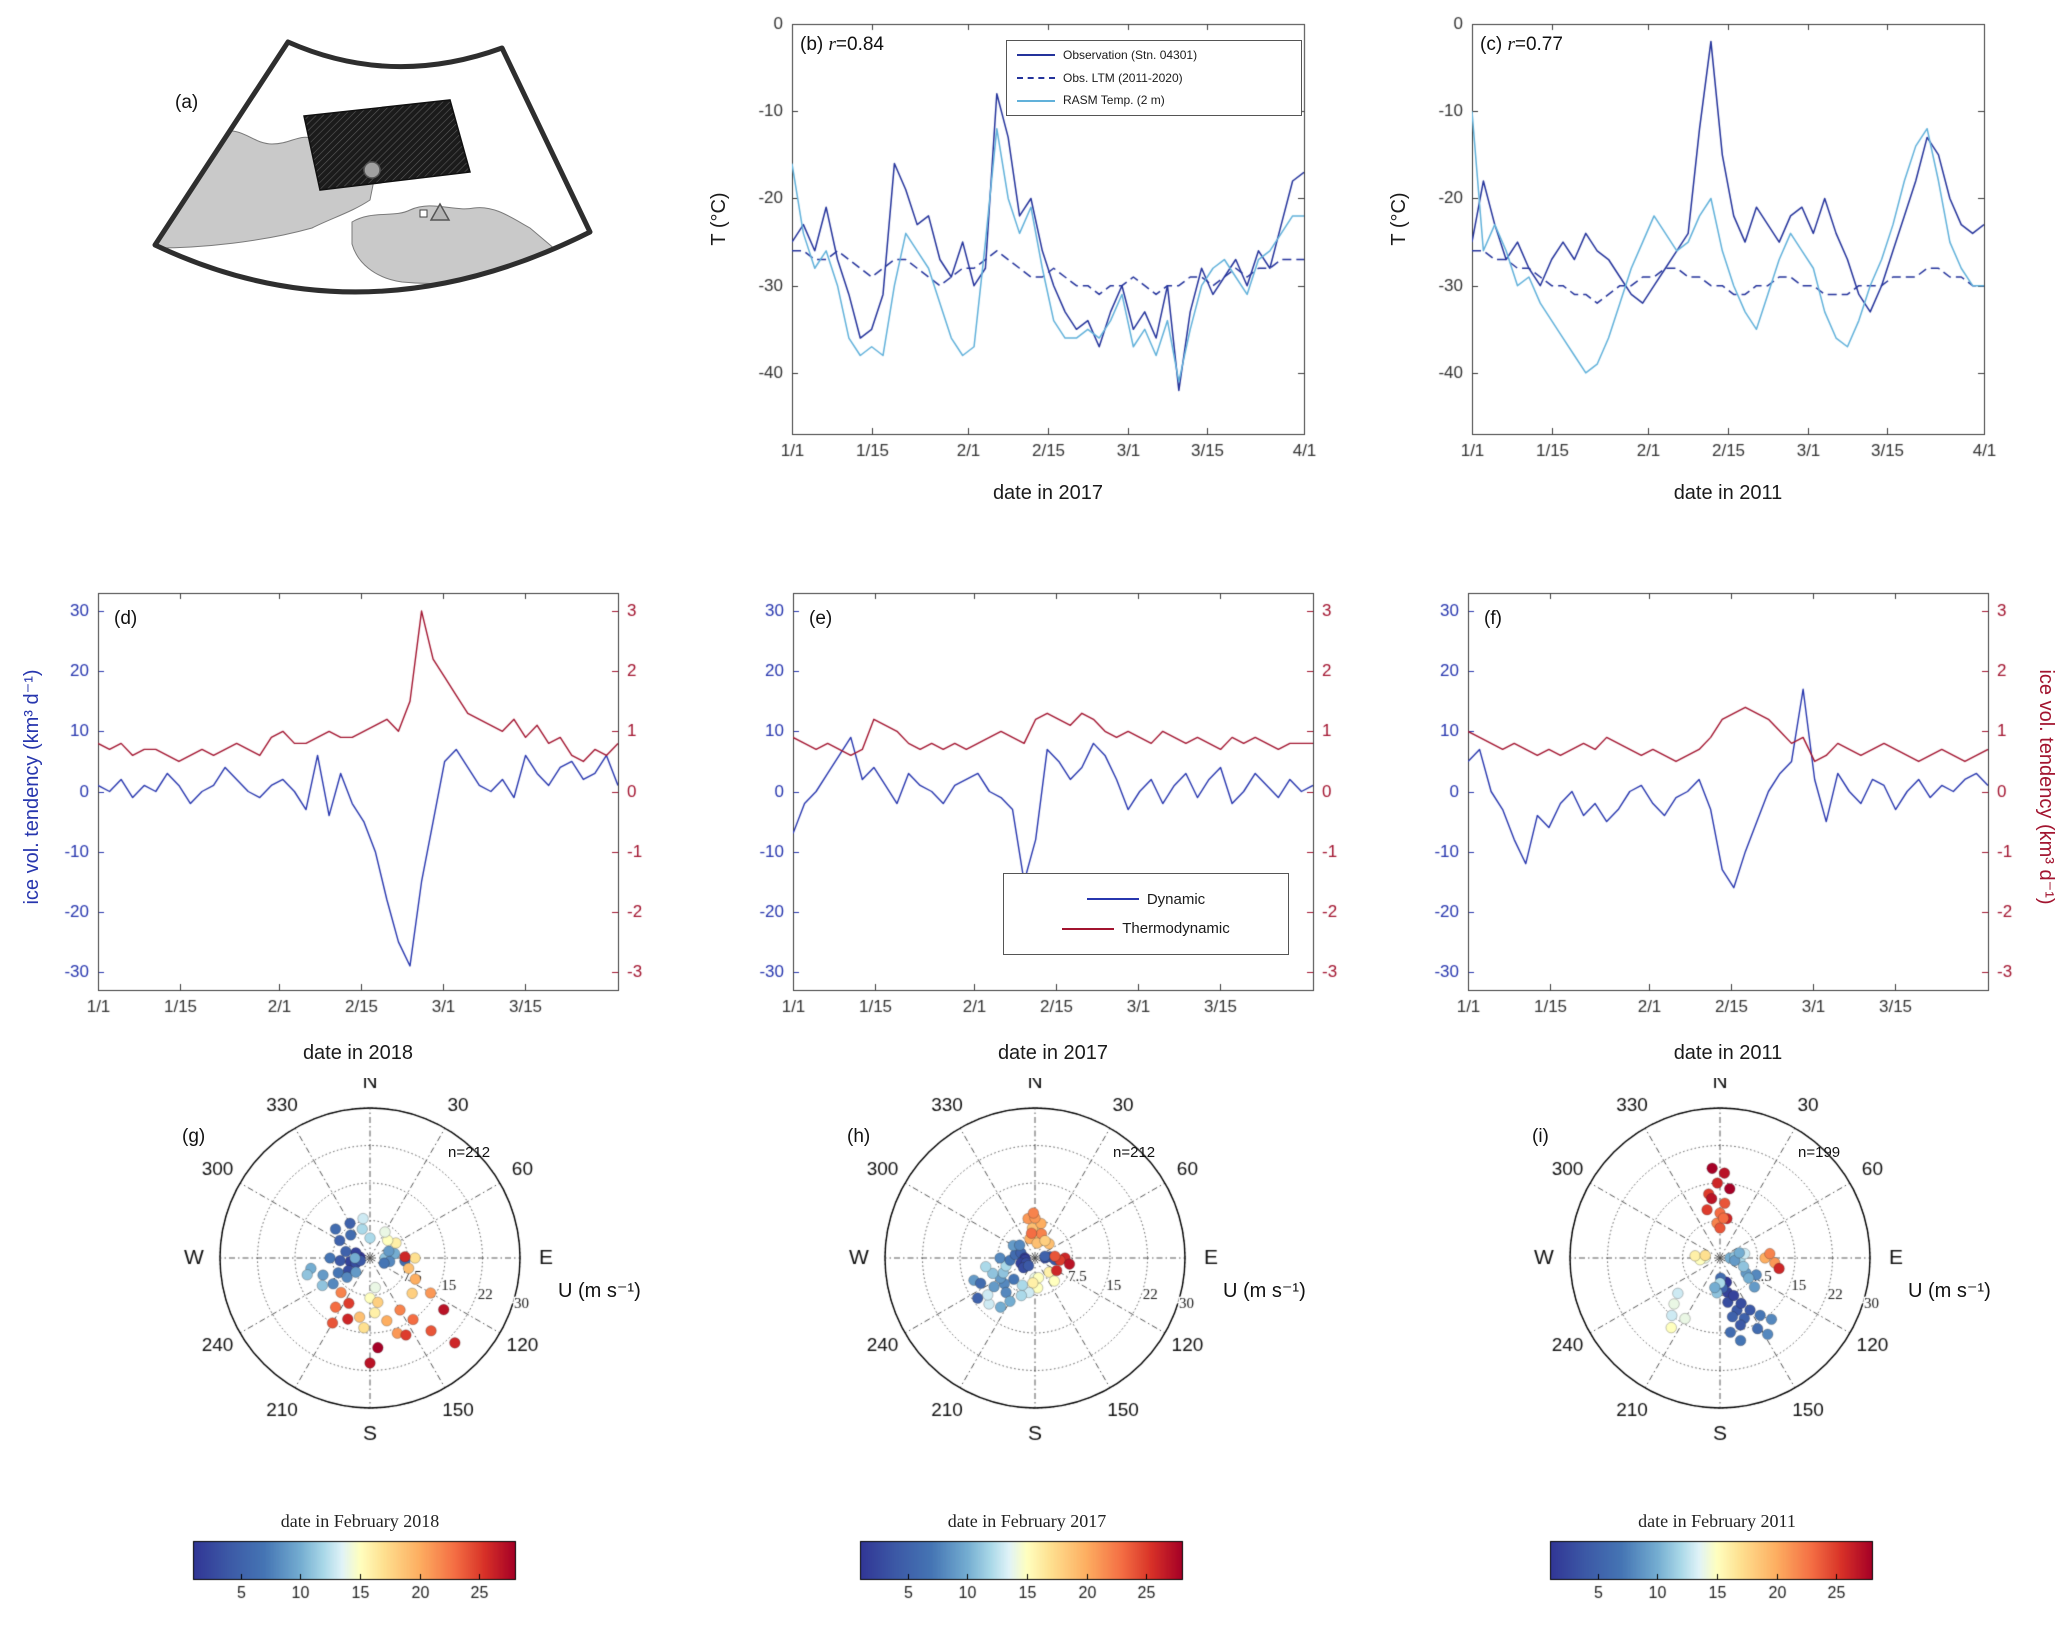 The image size is (2067, 1628). I want to click on panel-windrose-2018: (g) n=212 U (m s⁻¹), so click(440, 1278).